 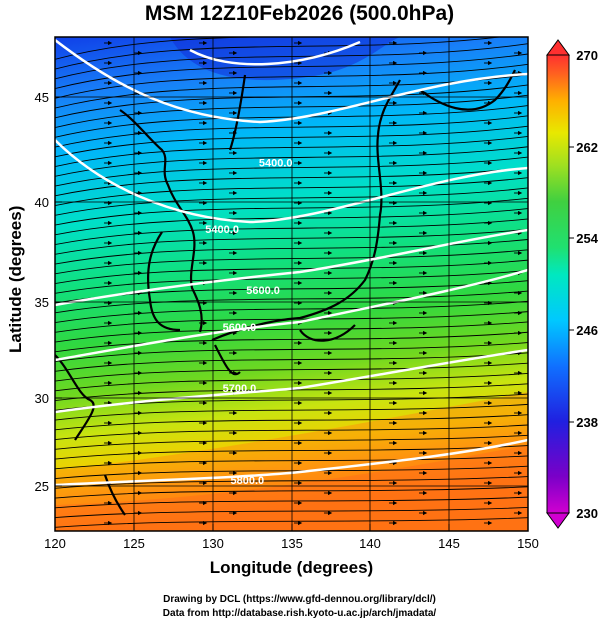 I want to click on x-tick-label: 145, so click(x=449, y=543).